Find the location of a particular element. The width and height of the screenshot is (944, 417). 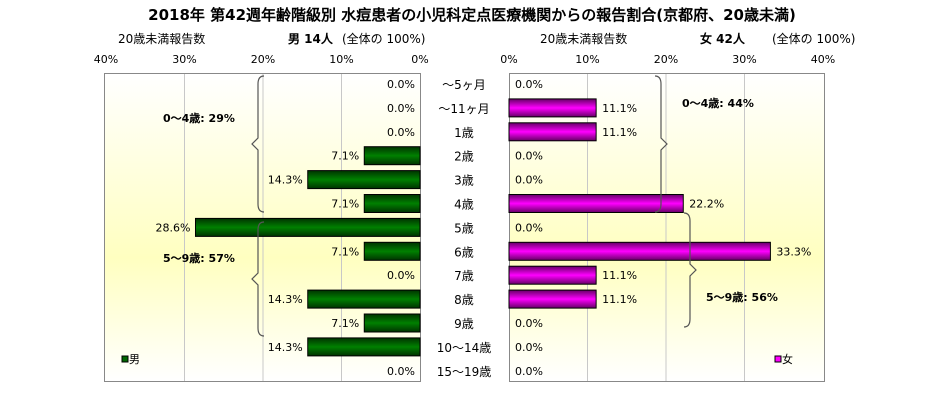

category-label: 6歳 is located at coordinates (464, 252).